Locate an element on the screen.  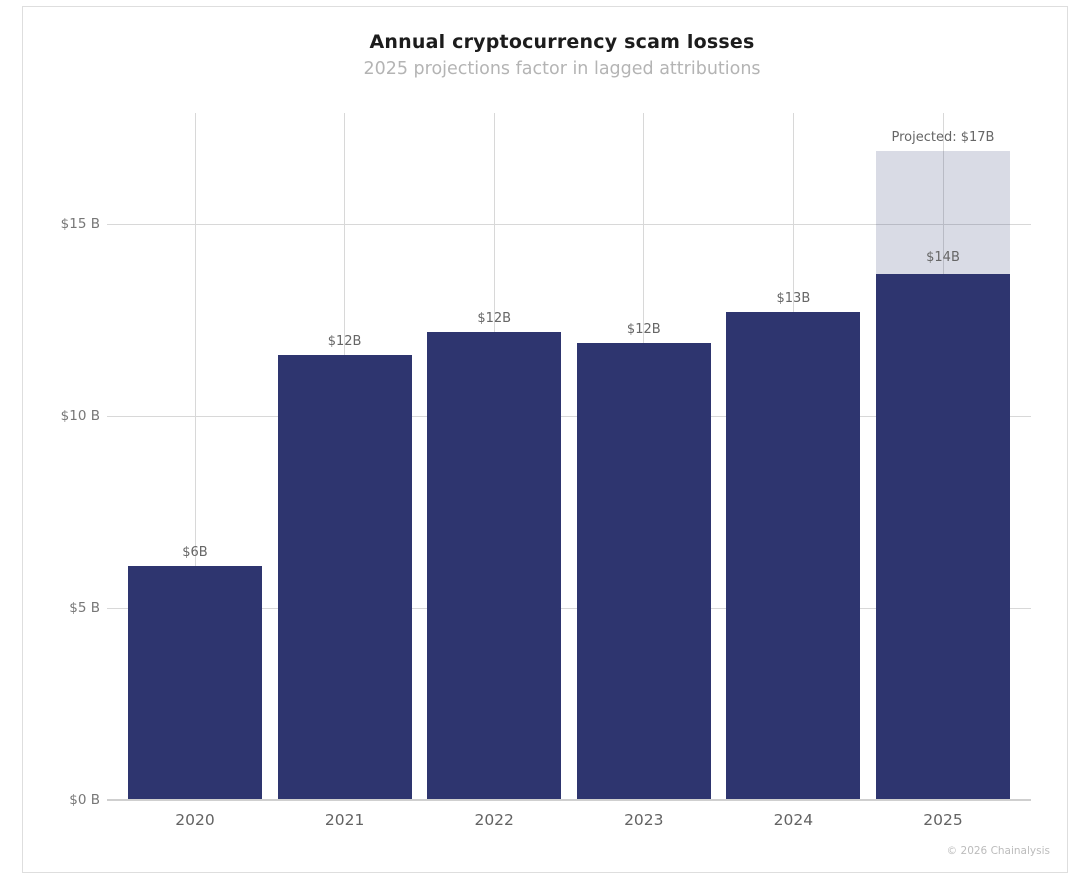
x-axis-line is located at coordinates (569, 800).